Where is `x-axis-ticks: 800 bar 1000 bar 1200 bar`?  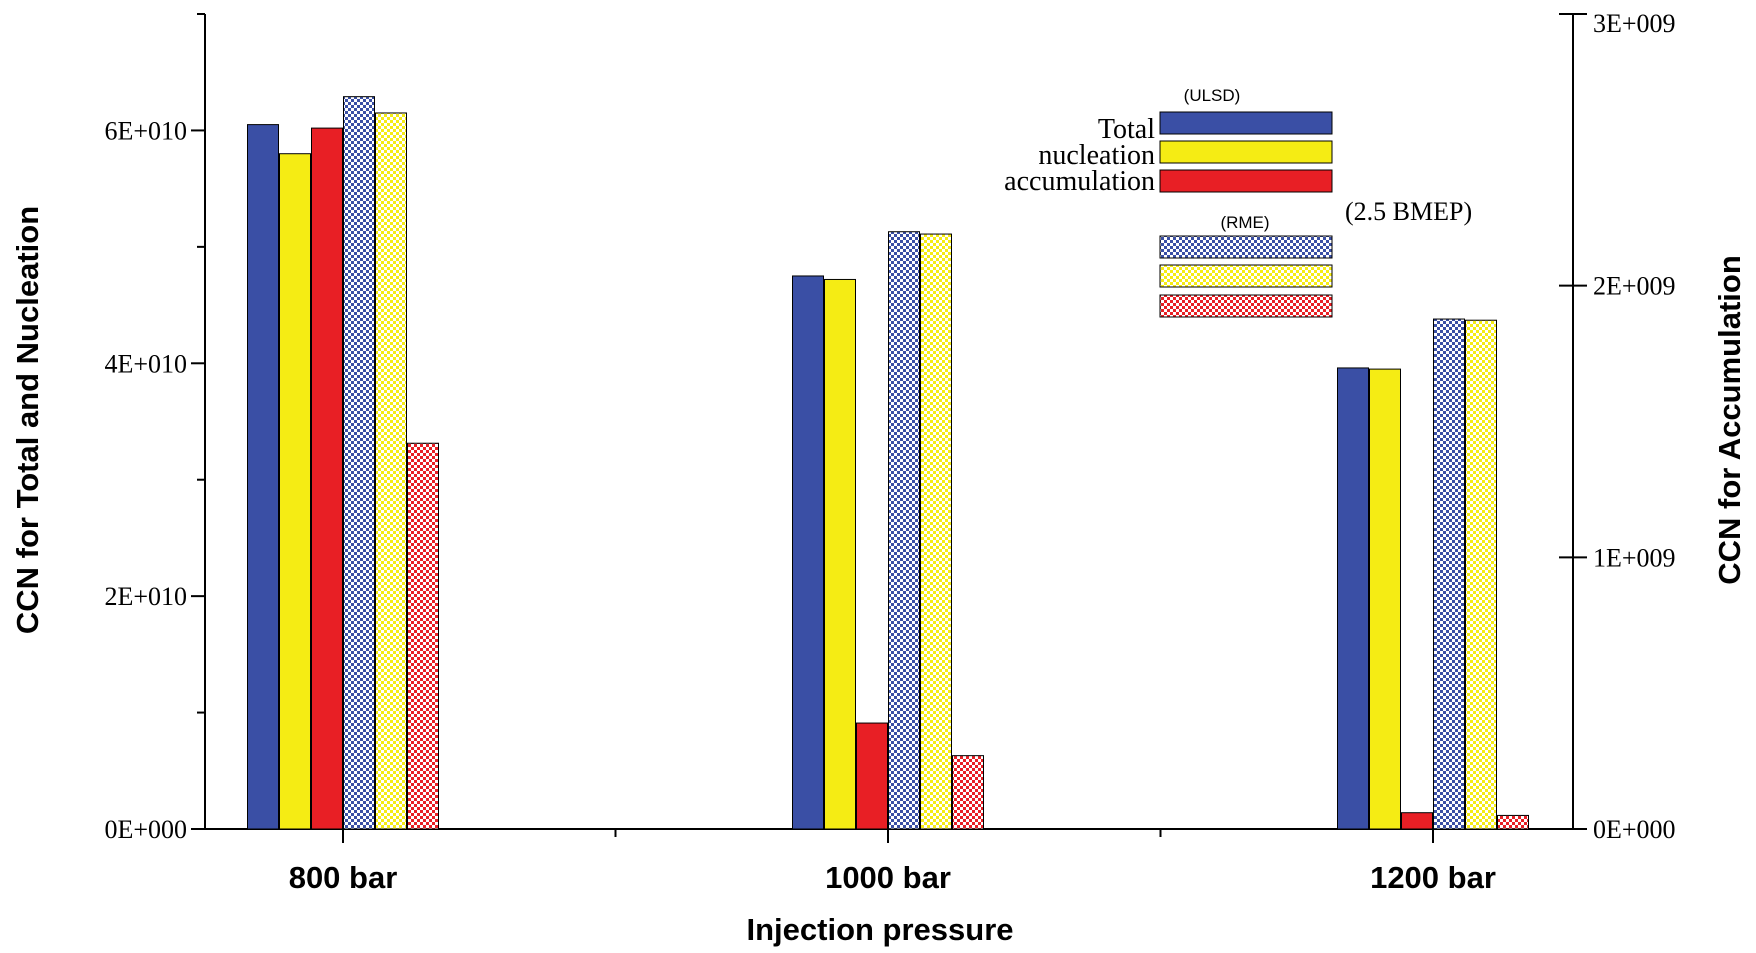
x-axis-ticks: 800 bar 1000 bar 1200 bar is located at coordinates (892, 862).